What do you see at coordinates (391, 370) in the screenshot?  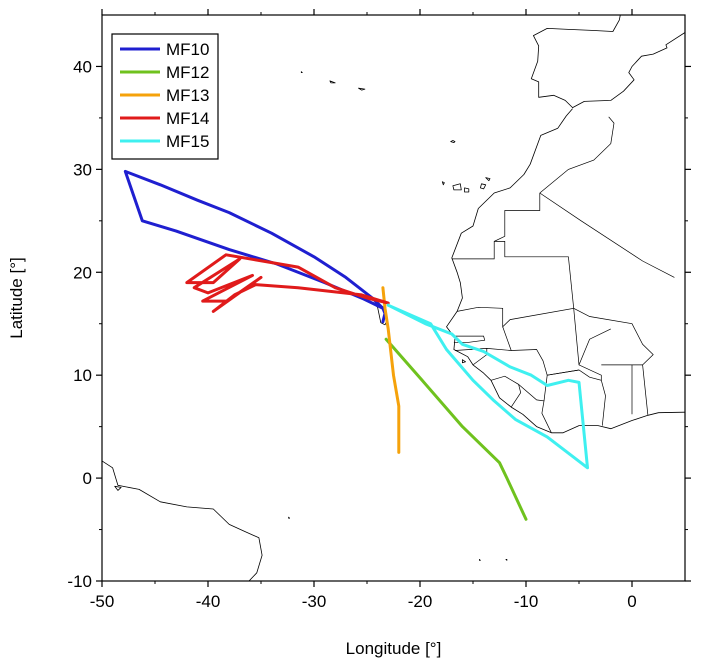 I see `track-mf13` at bounding box center [391, 370].